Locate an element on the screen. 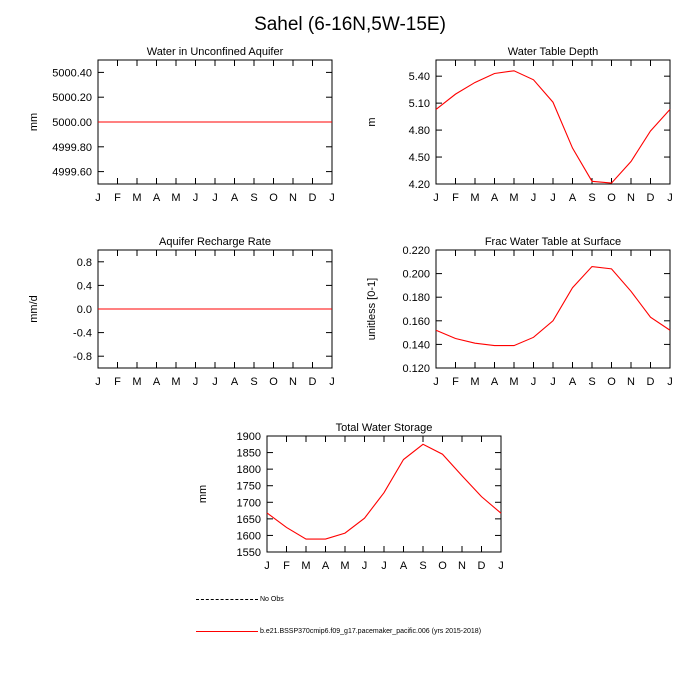 This screenshot has width=700, height=700. y-axis-label: mm is located at coordinates (203, 494).